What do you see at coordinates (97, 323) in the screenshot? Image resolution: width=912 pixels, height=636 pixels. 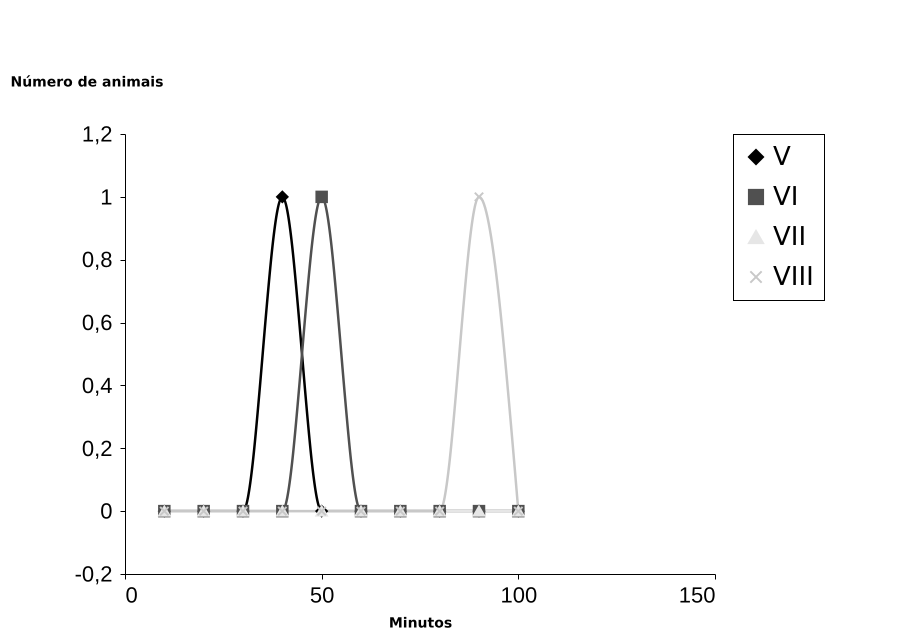 I see `y-tick-label: 0,6` at bounding box center [97, 323].